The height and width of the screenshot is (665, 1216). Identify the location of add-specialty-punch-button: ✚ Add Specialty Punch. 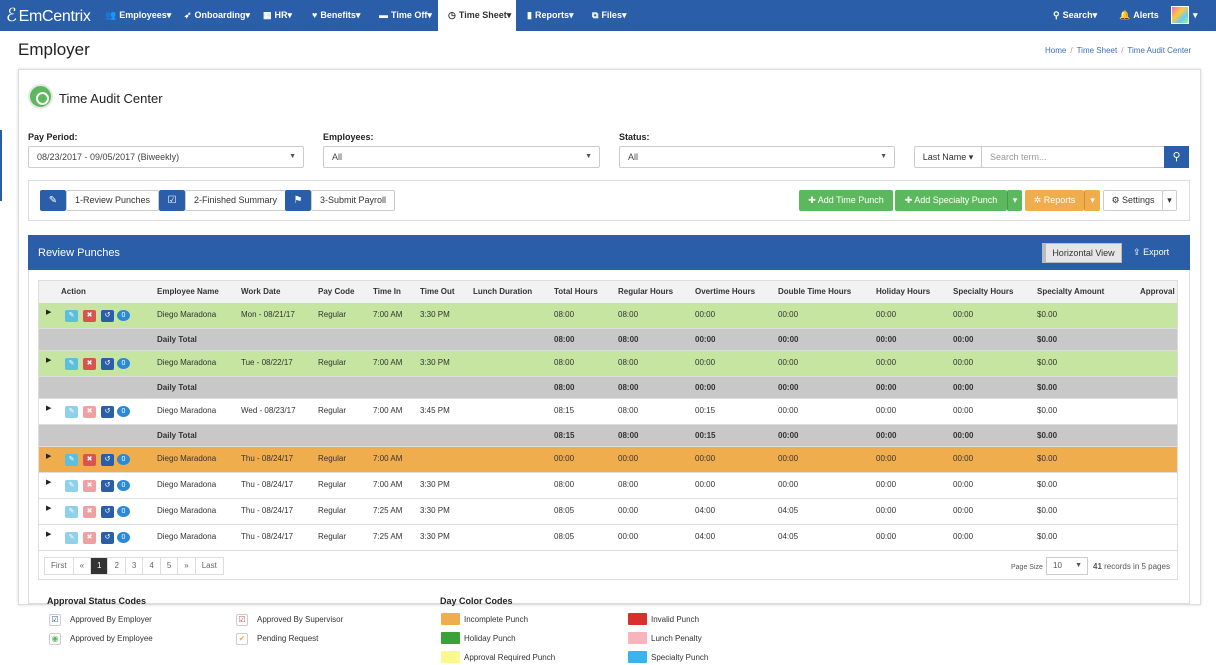
(951, 200).